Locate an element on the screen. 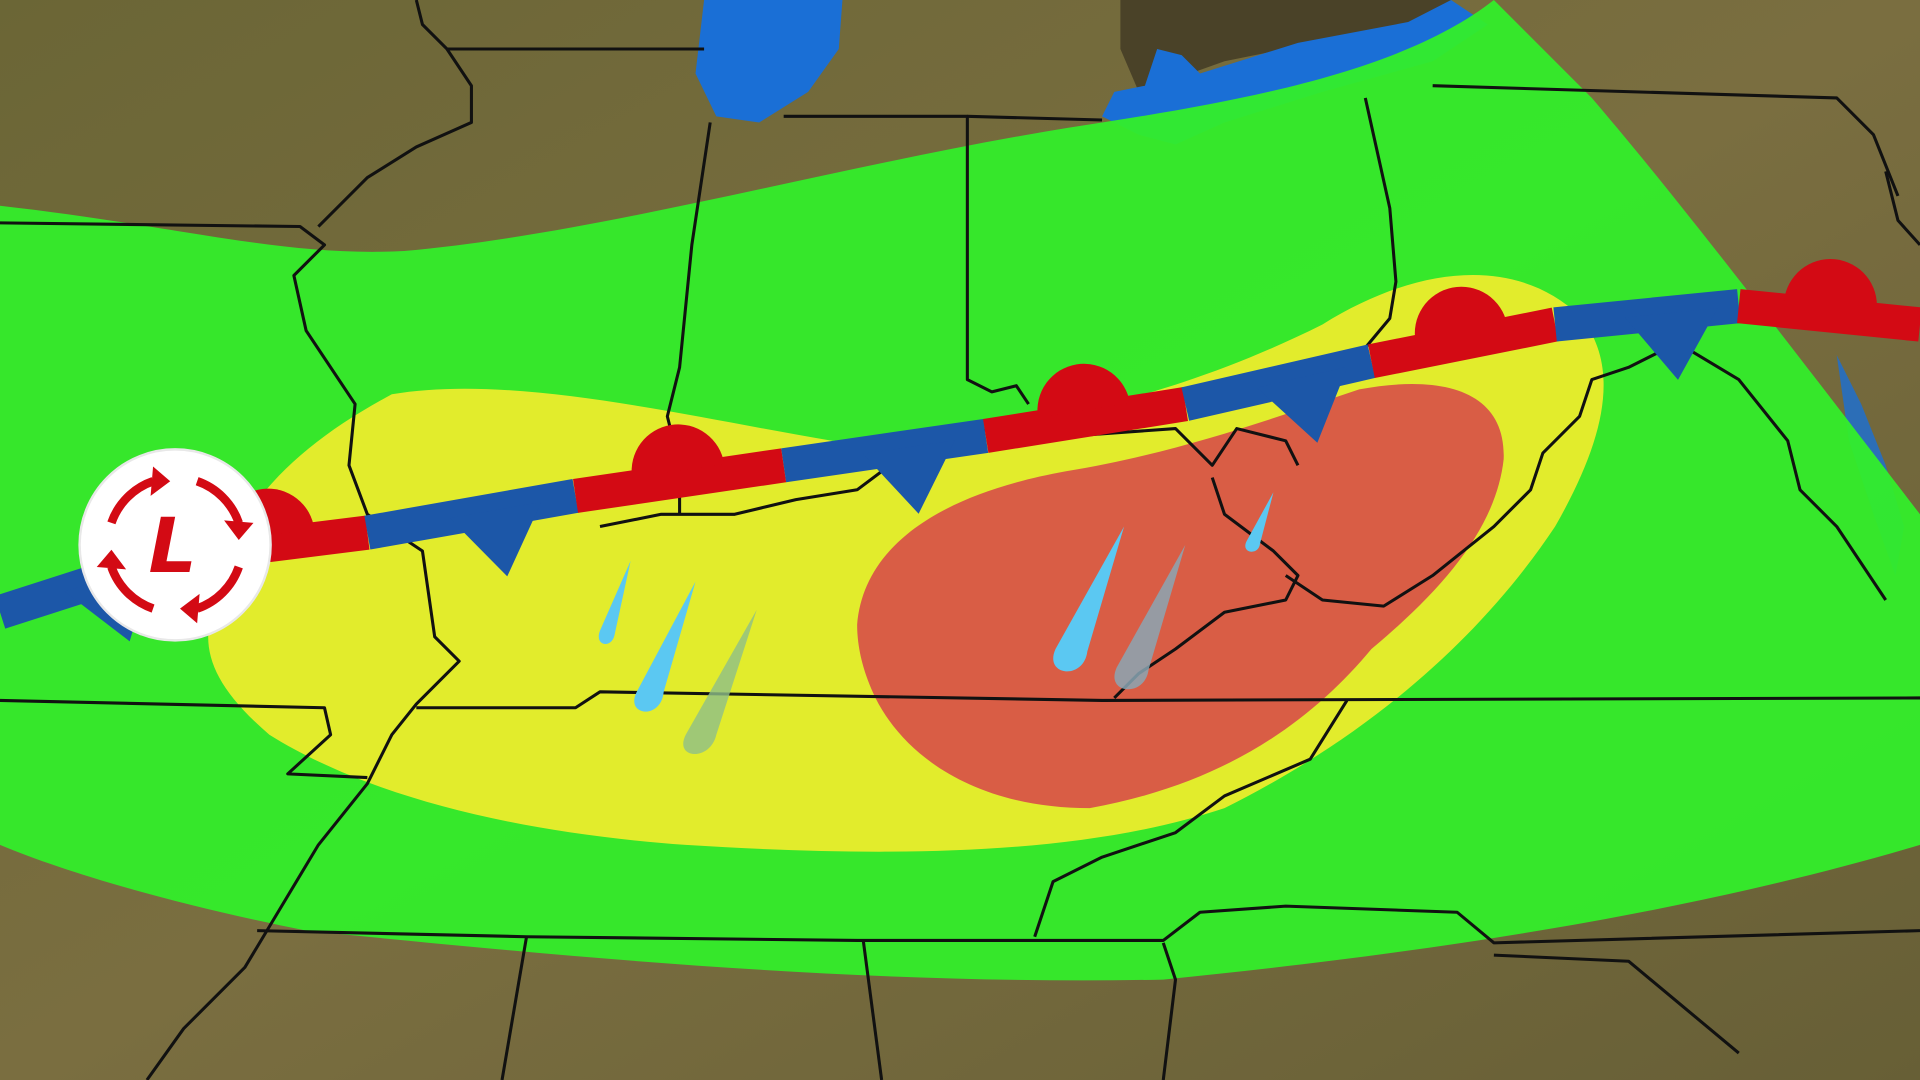  cold-front-segment is located at coordinates (1647, 315).